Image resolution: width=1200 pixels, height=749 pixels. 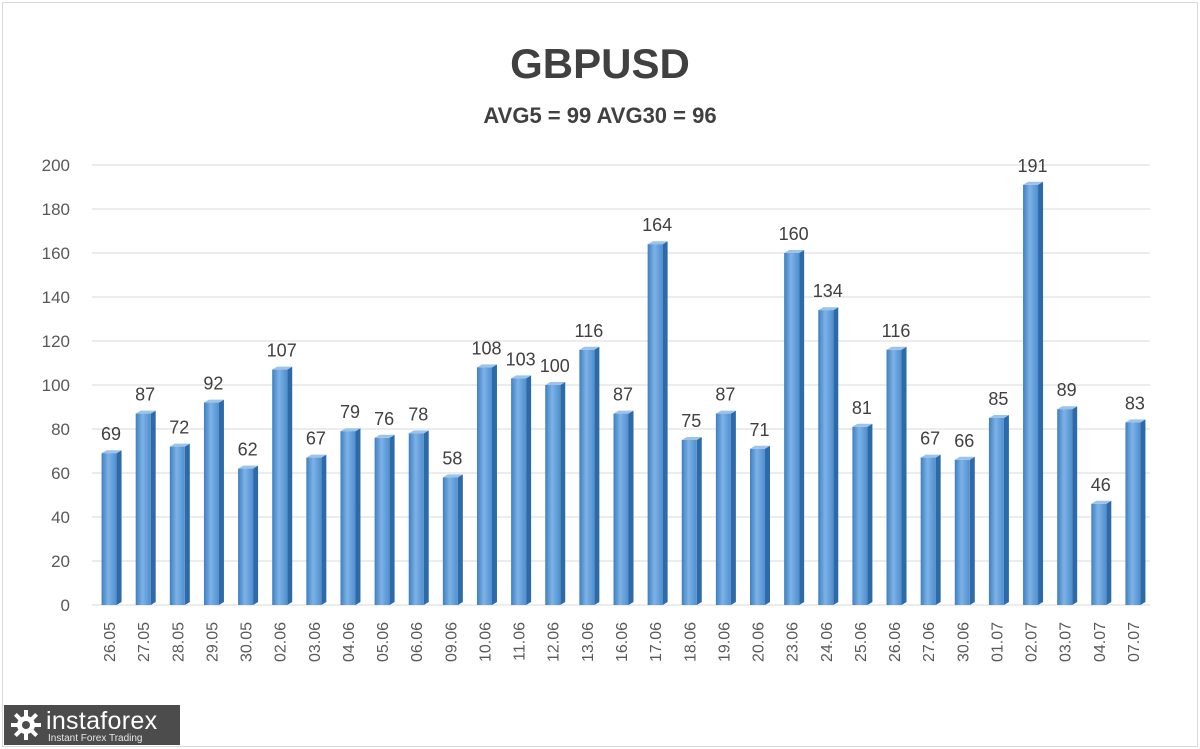 What do you see at coordinates (179, 428) in the screenshot?
I see `data-label: 72` at bounding box center [179, 428].